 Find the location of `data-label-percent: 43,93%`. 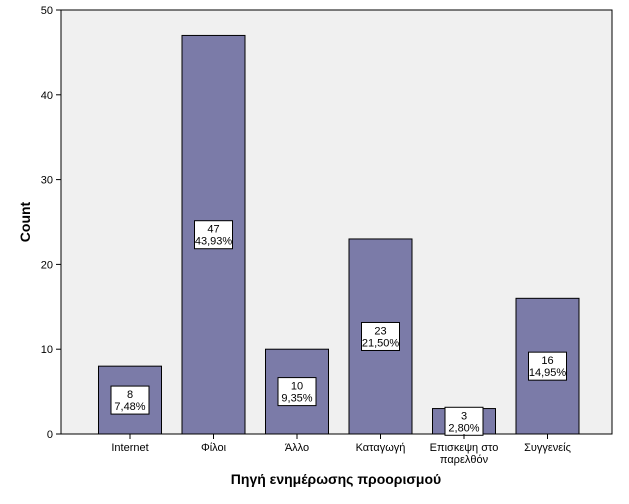

data-label-percent: 43,93% is located at coordinates (214, 242).